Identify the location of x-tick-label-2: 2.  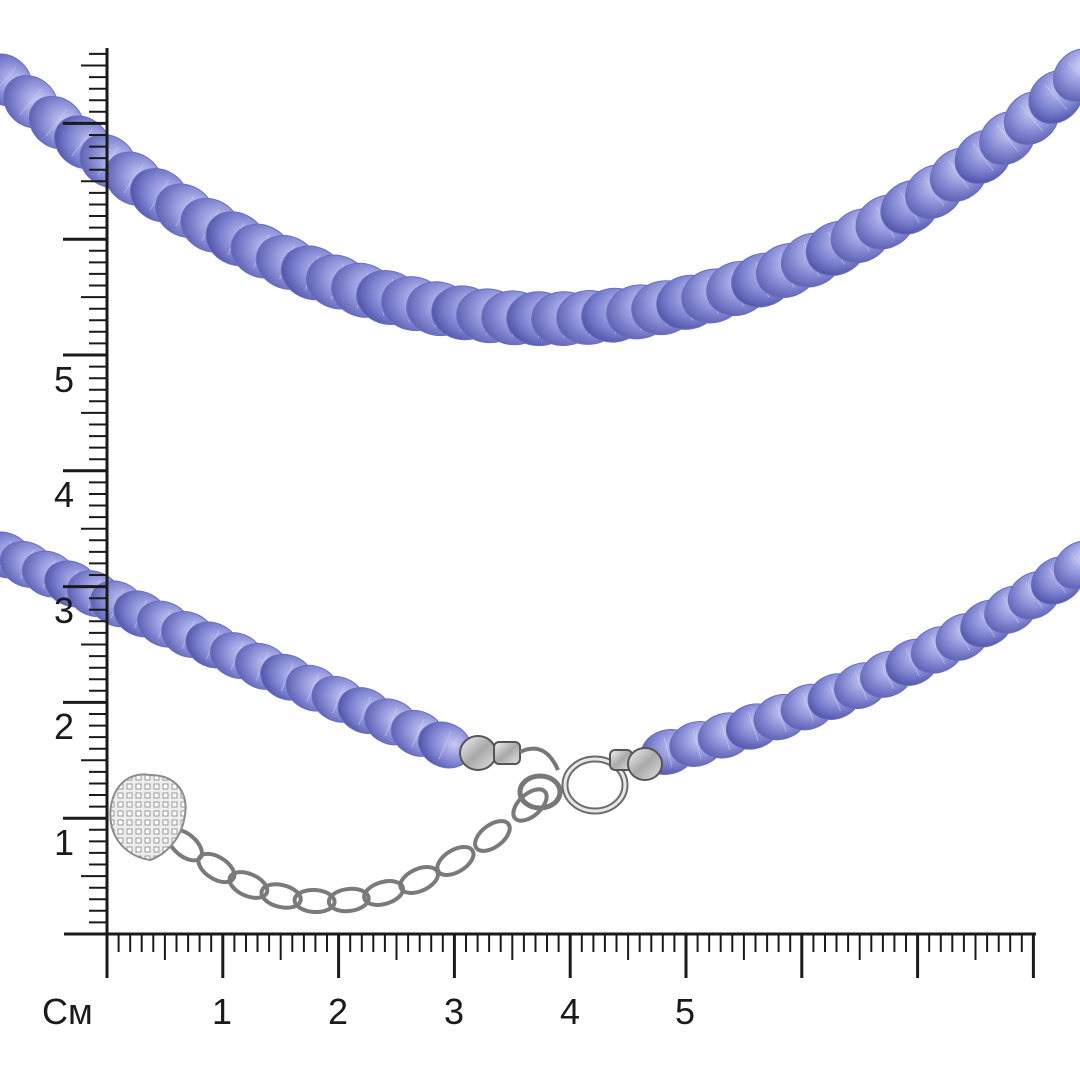
(338, 1011).